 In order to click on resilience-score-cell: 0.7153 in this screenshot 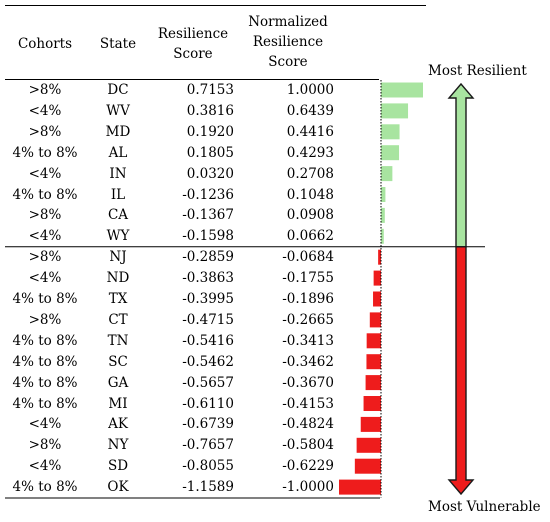, I will do `click(210, 90)`.